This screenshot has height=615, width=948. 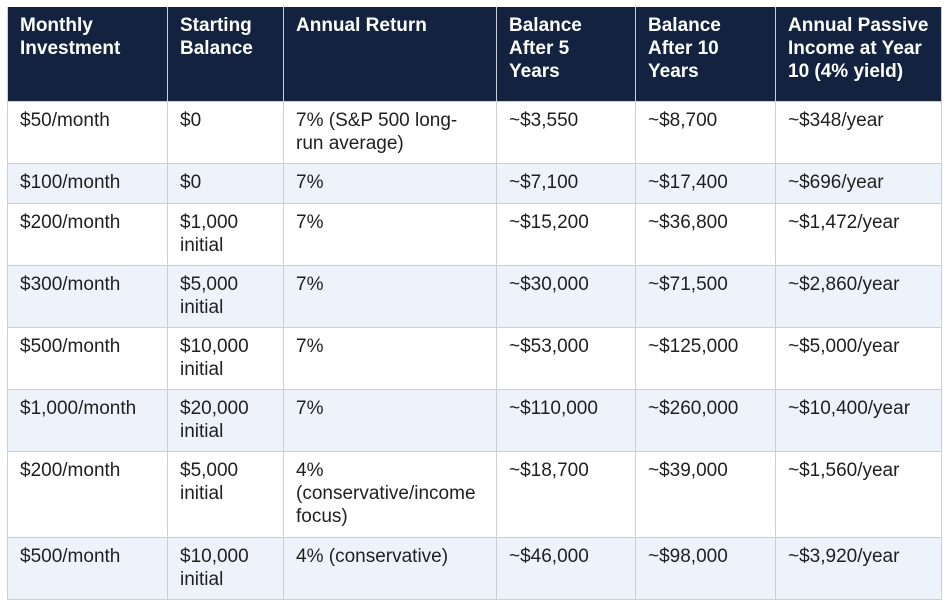 I want to click on cell-balance-5-years: ~$7,100, so click(x=566, y=183).